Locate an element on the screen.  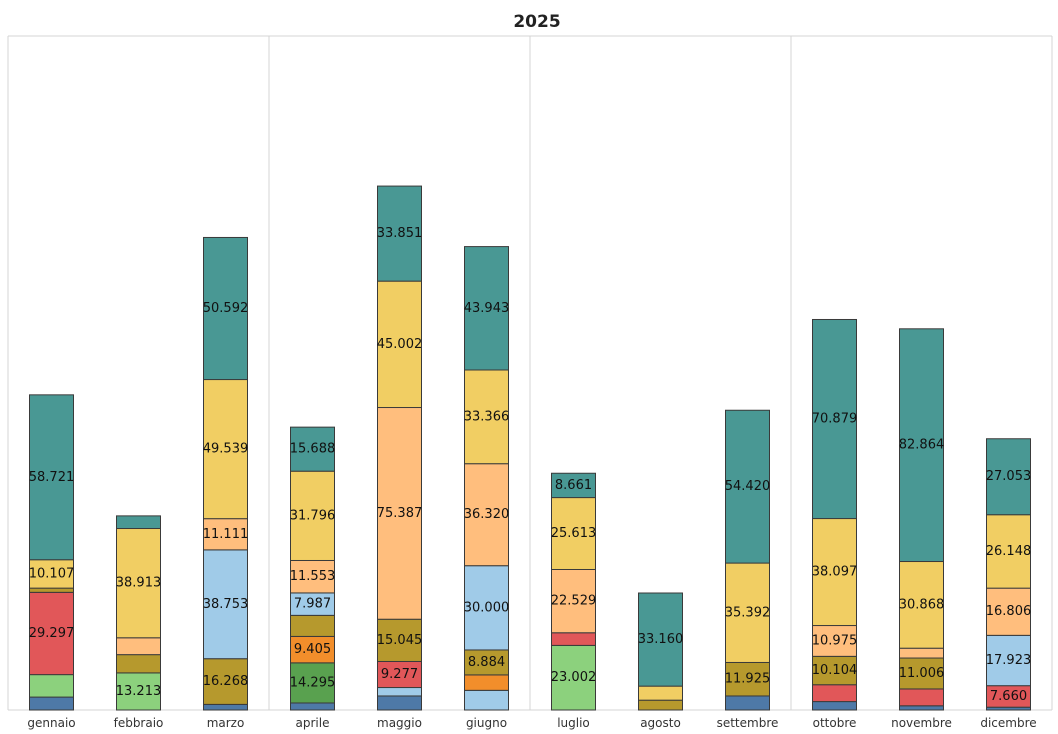
data-label-giugno-s7: 8.884 is located at coordinates (486, 662).